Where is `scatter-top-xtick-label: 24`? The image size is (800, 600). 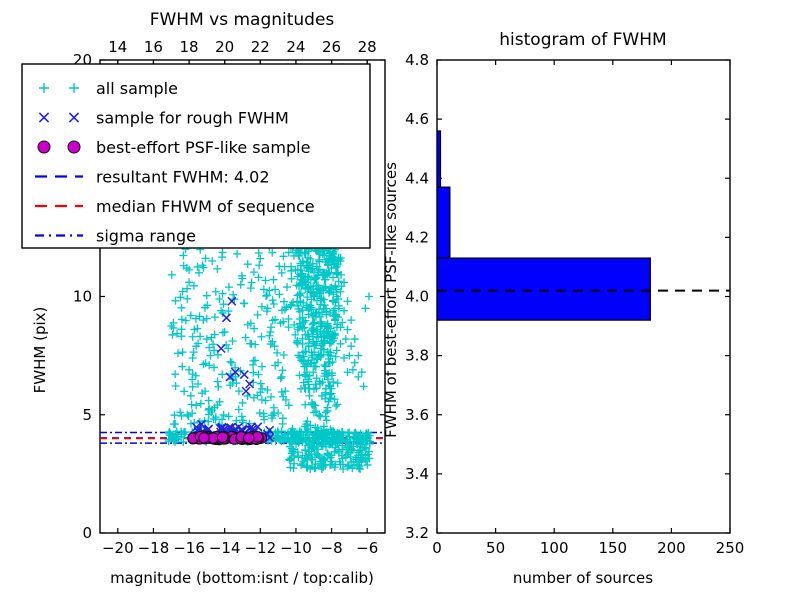 scatter-top-xtick-label: 24 is located at coordinates (295, 47).